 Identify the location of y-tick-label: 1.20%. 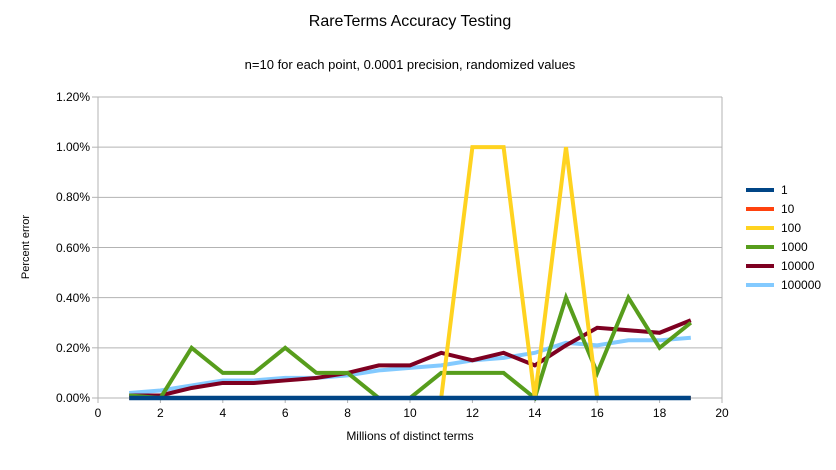
(72, 97).